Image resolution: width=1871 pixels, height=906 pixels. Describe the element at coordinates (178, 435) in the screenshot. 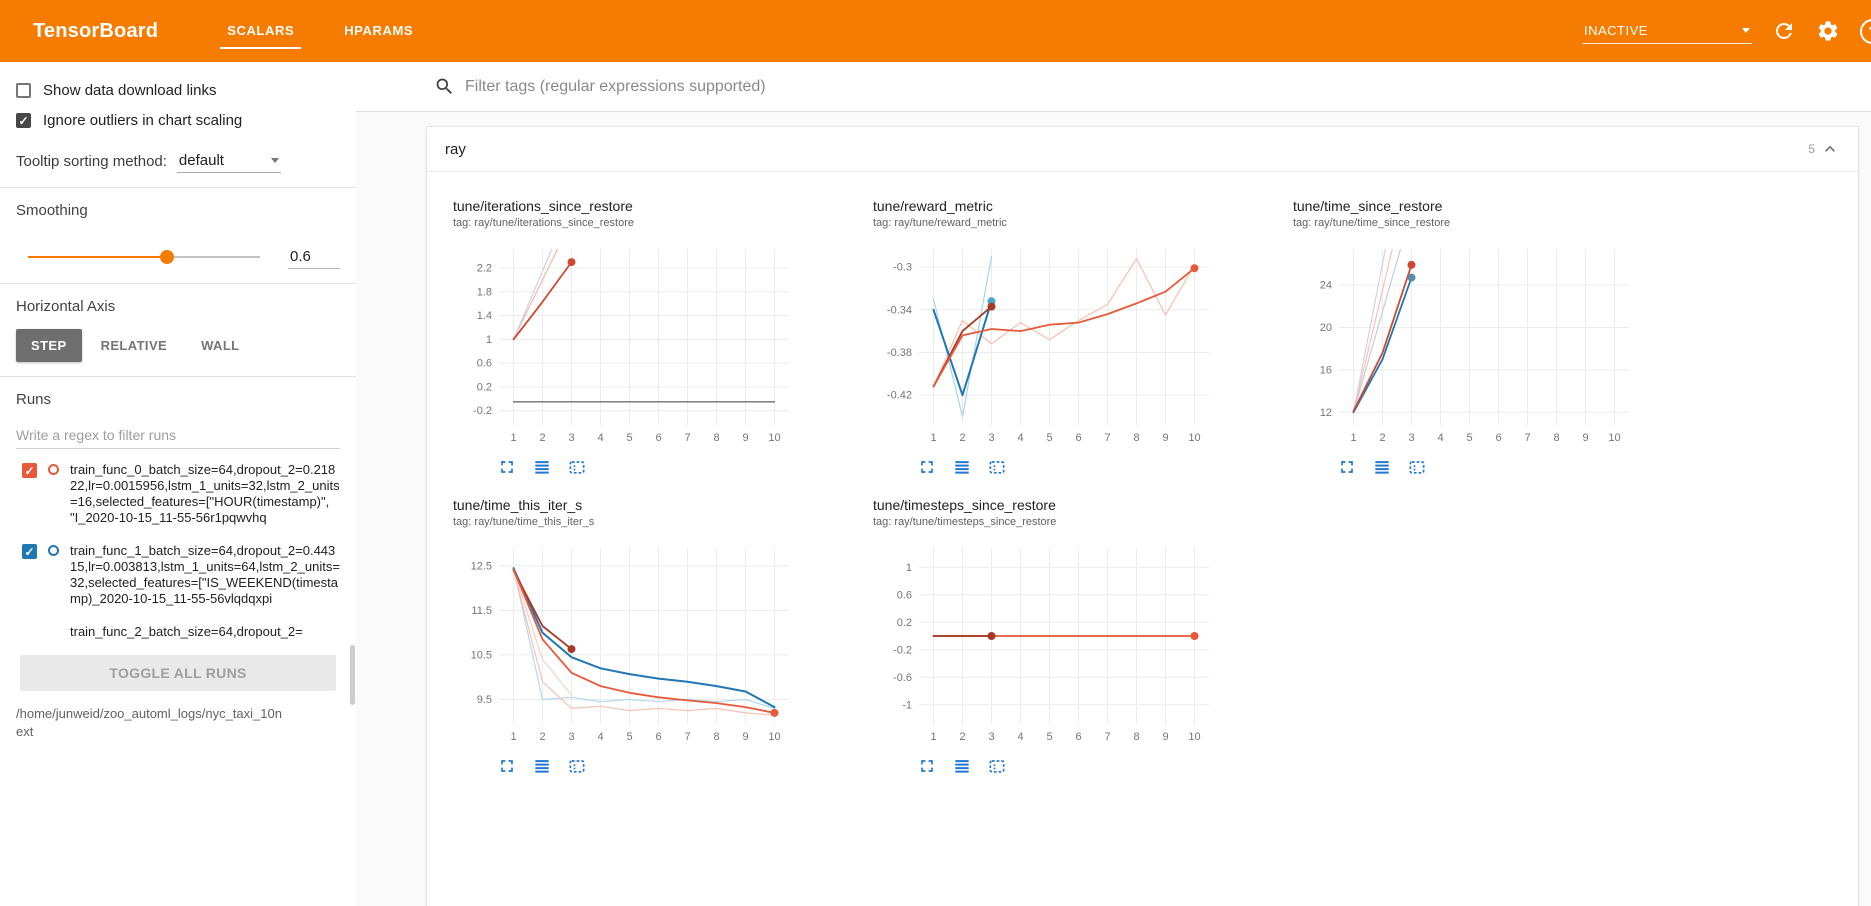

I see `runs-filter-input` at that location.